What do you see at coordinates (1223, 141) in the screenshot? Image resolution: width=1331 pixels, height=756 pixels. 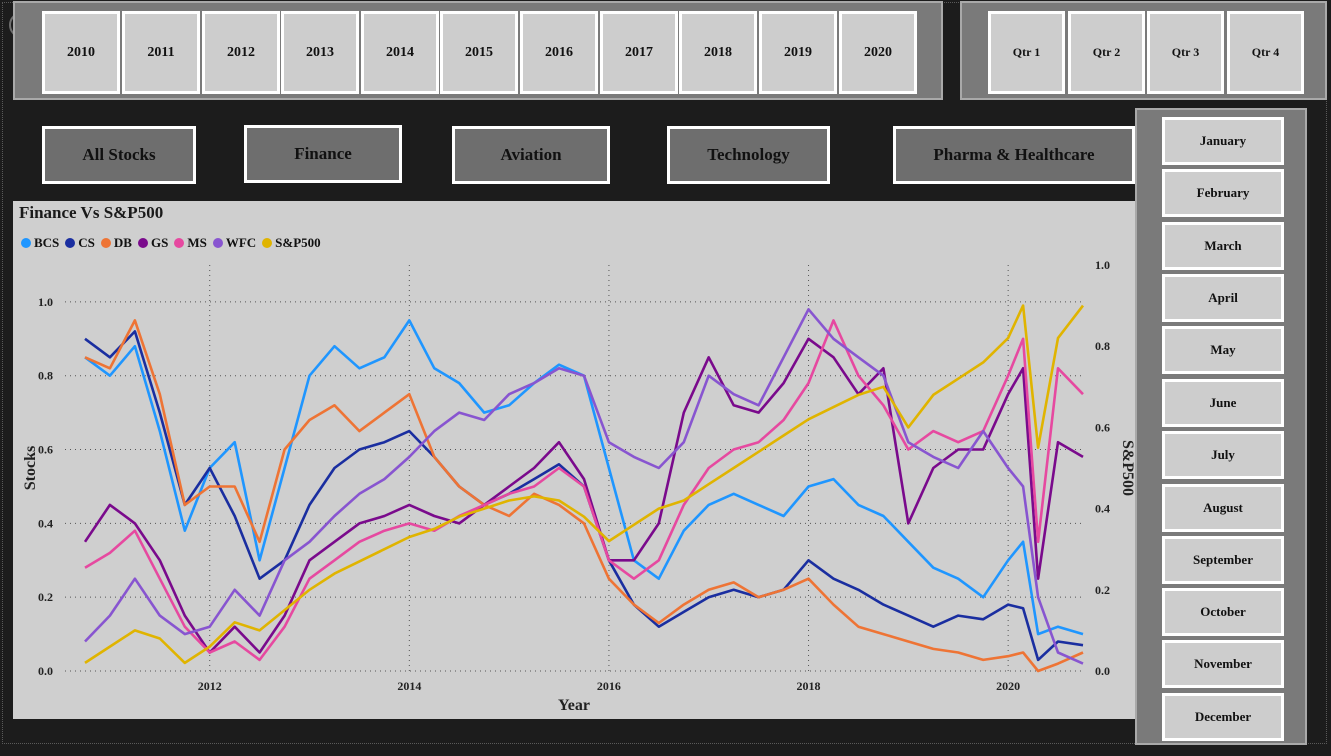 I see `month-tile-january: January` at bounding box center [1223, 141].